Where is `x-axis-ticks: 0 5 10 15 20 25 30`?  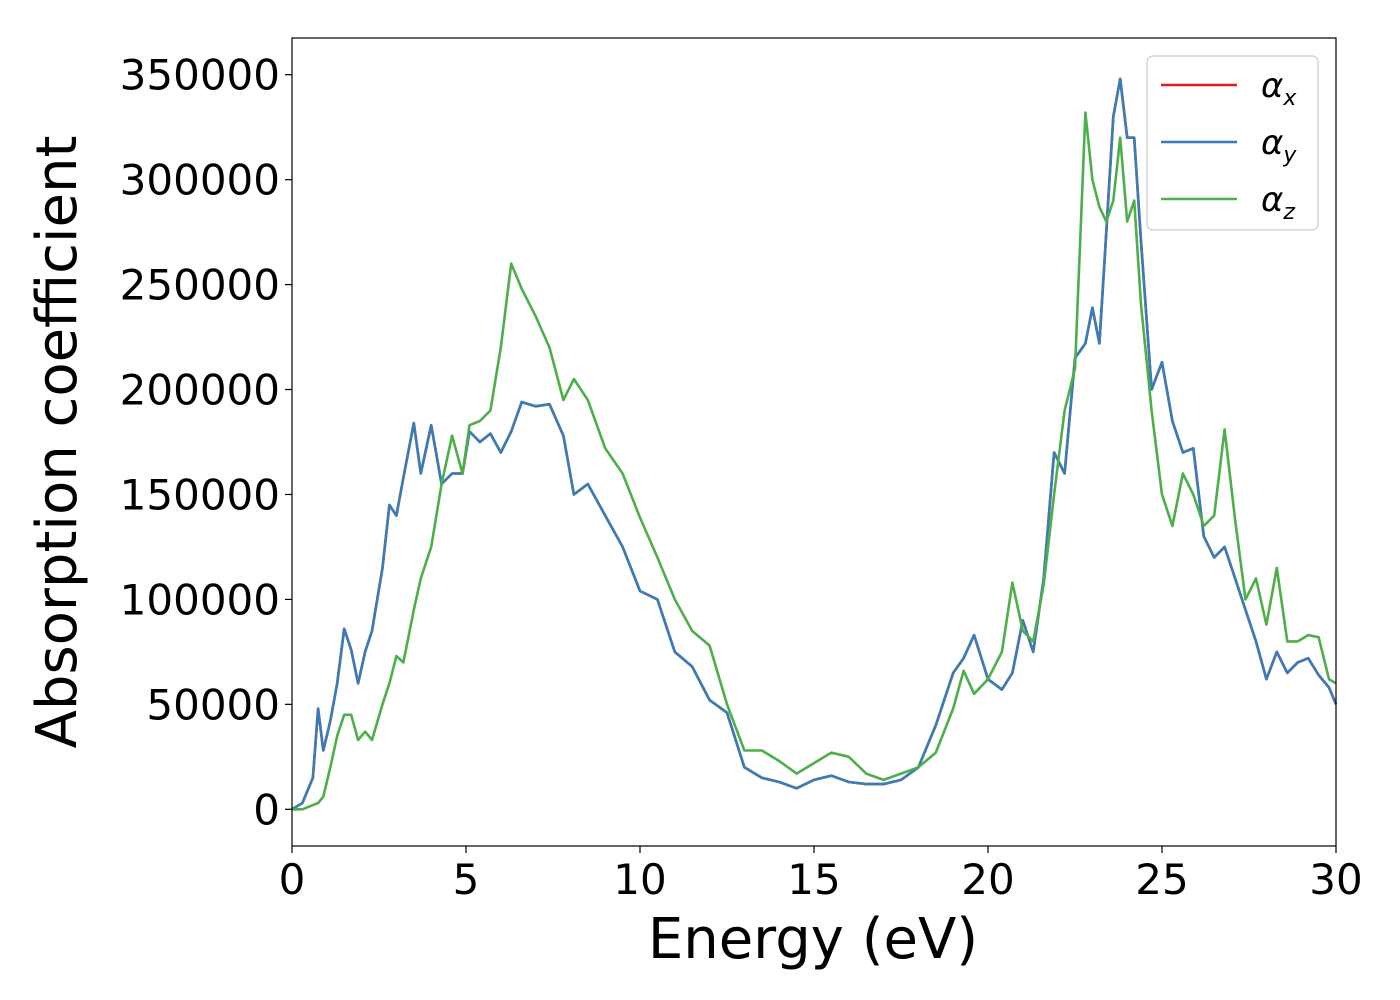 x-axis-ticks: 0 5 10 15 20 25 30 is located at coordinates (821, 875).